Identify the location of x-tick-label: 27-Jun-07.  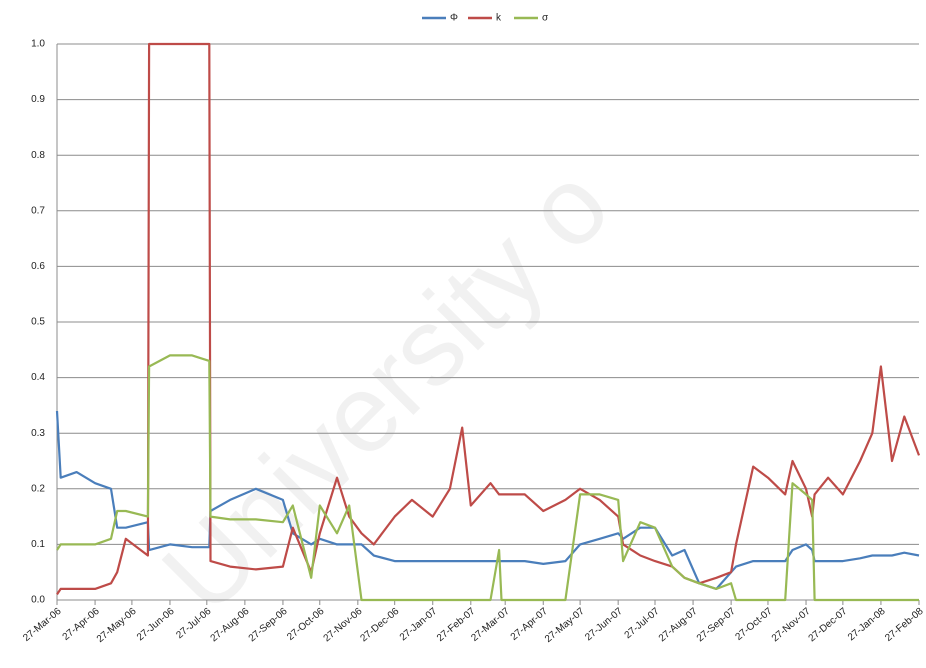
(604, 625).